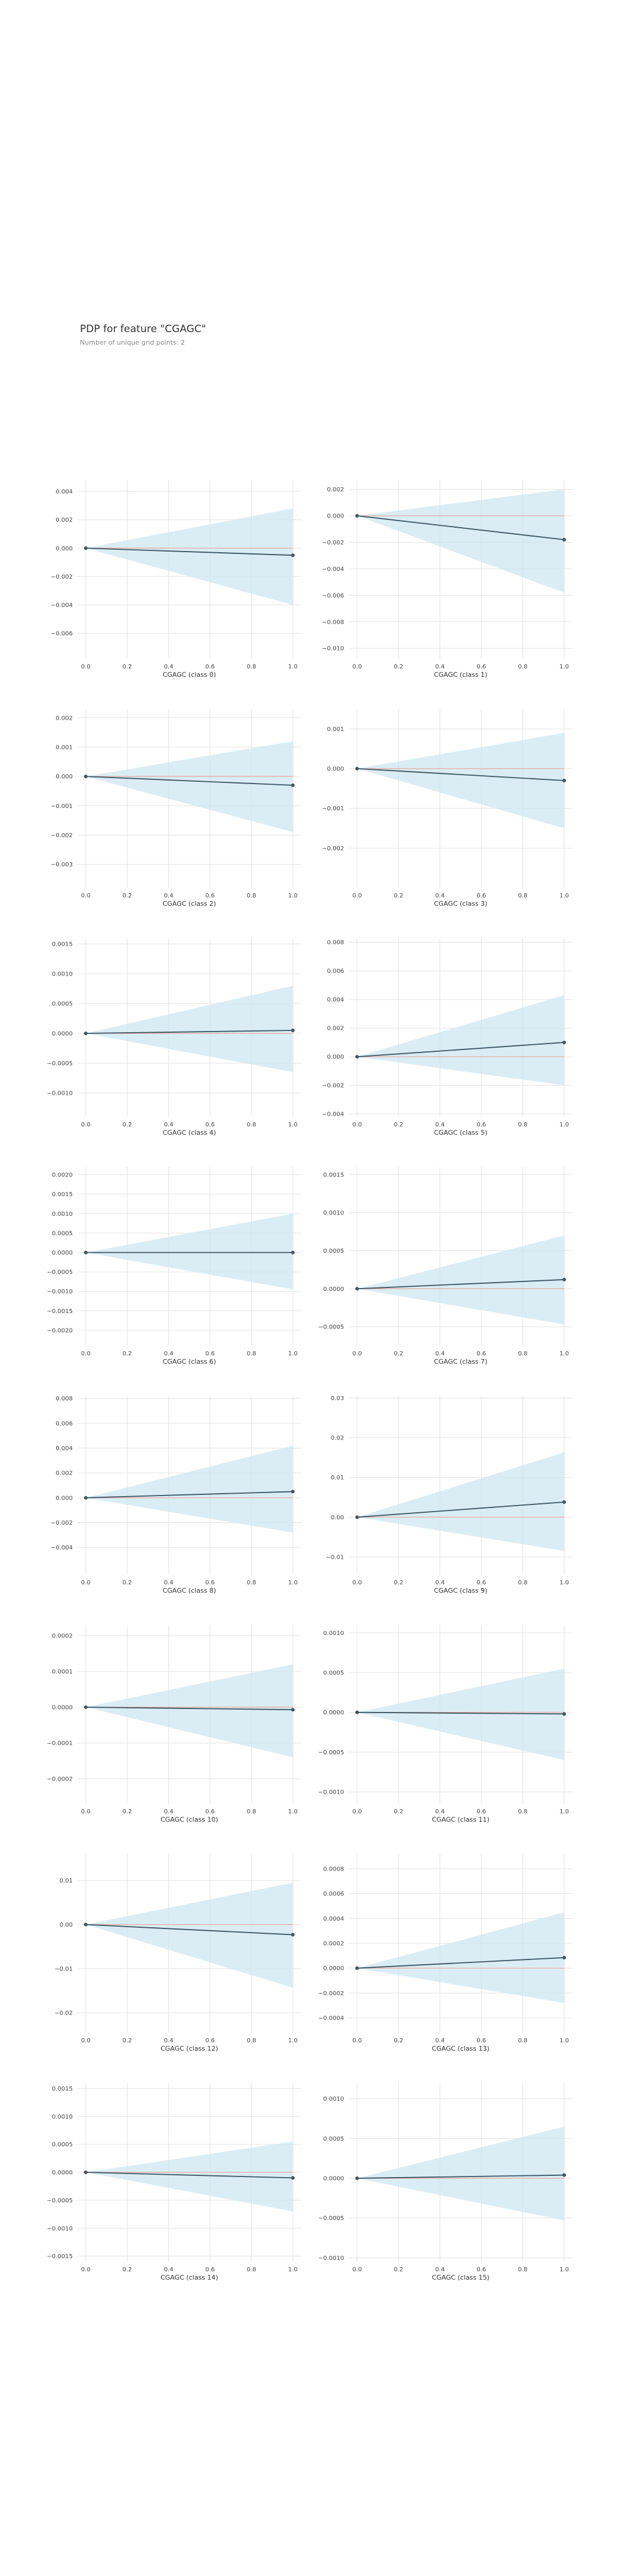  What do you see at coordinates (189, 1362) in the screenshot?
I see `x-axis-label: CGAGC (class 6)` at bounding box center [189, 1362].